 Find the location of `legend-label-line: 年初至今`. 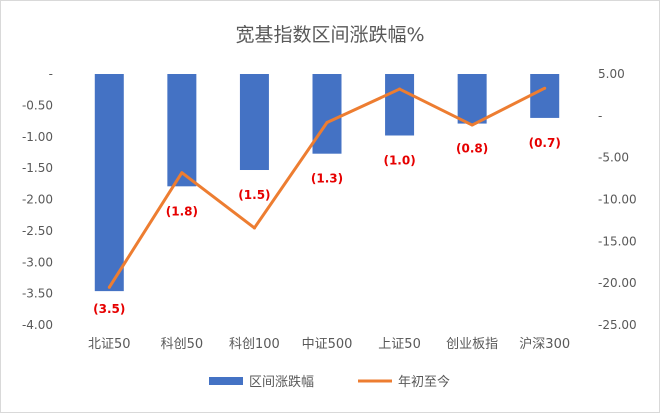

legend-label-line: 年初至今 is located at coordinates (424, 382).